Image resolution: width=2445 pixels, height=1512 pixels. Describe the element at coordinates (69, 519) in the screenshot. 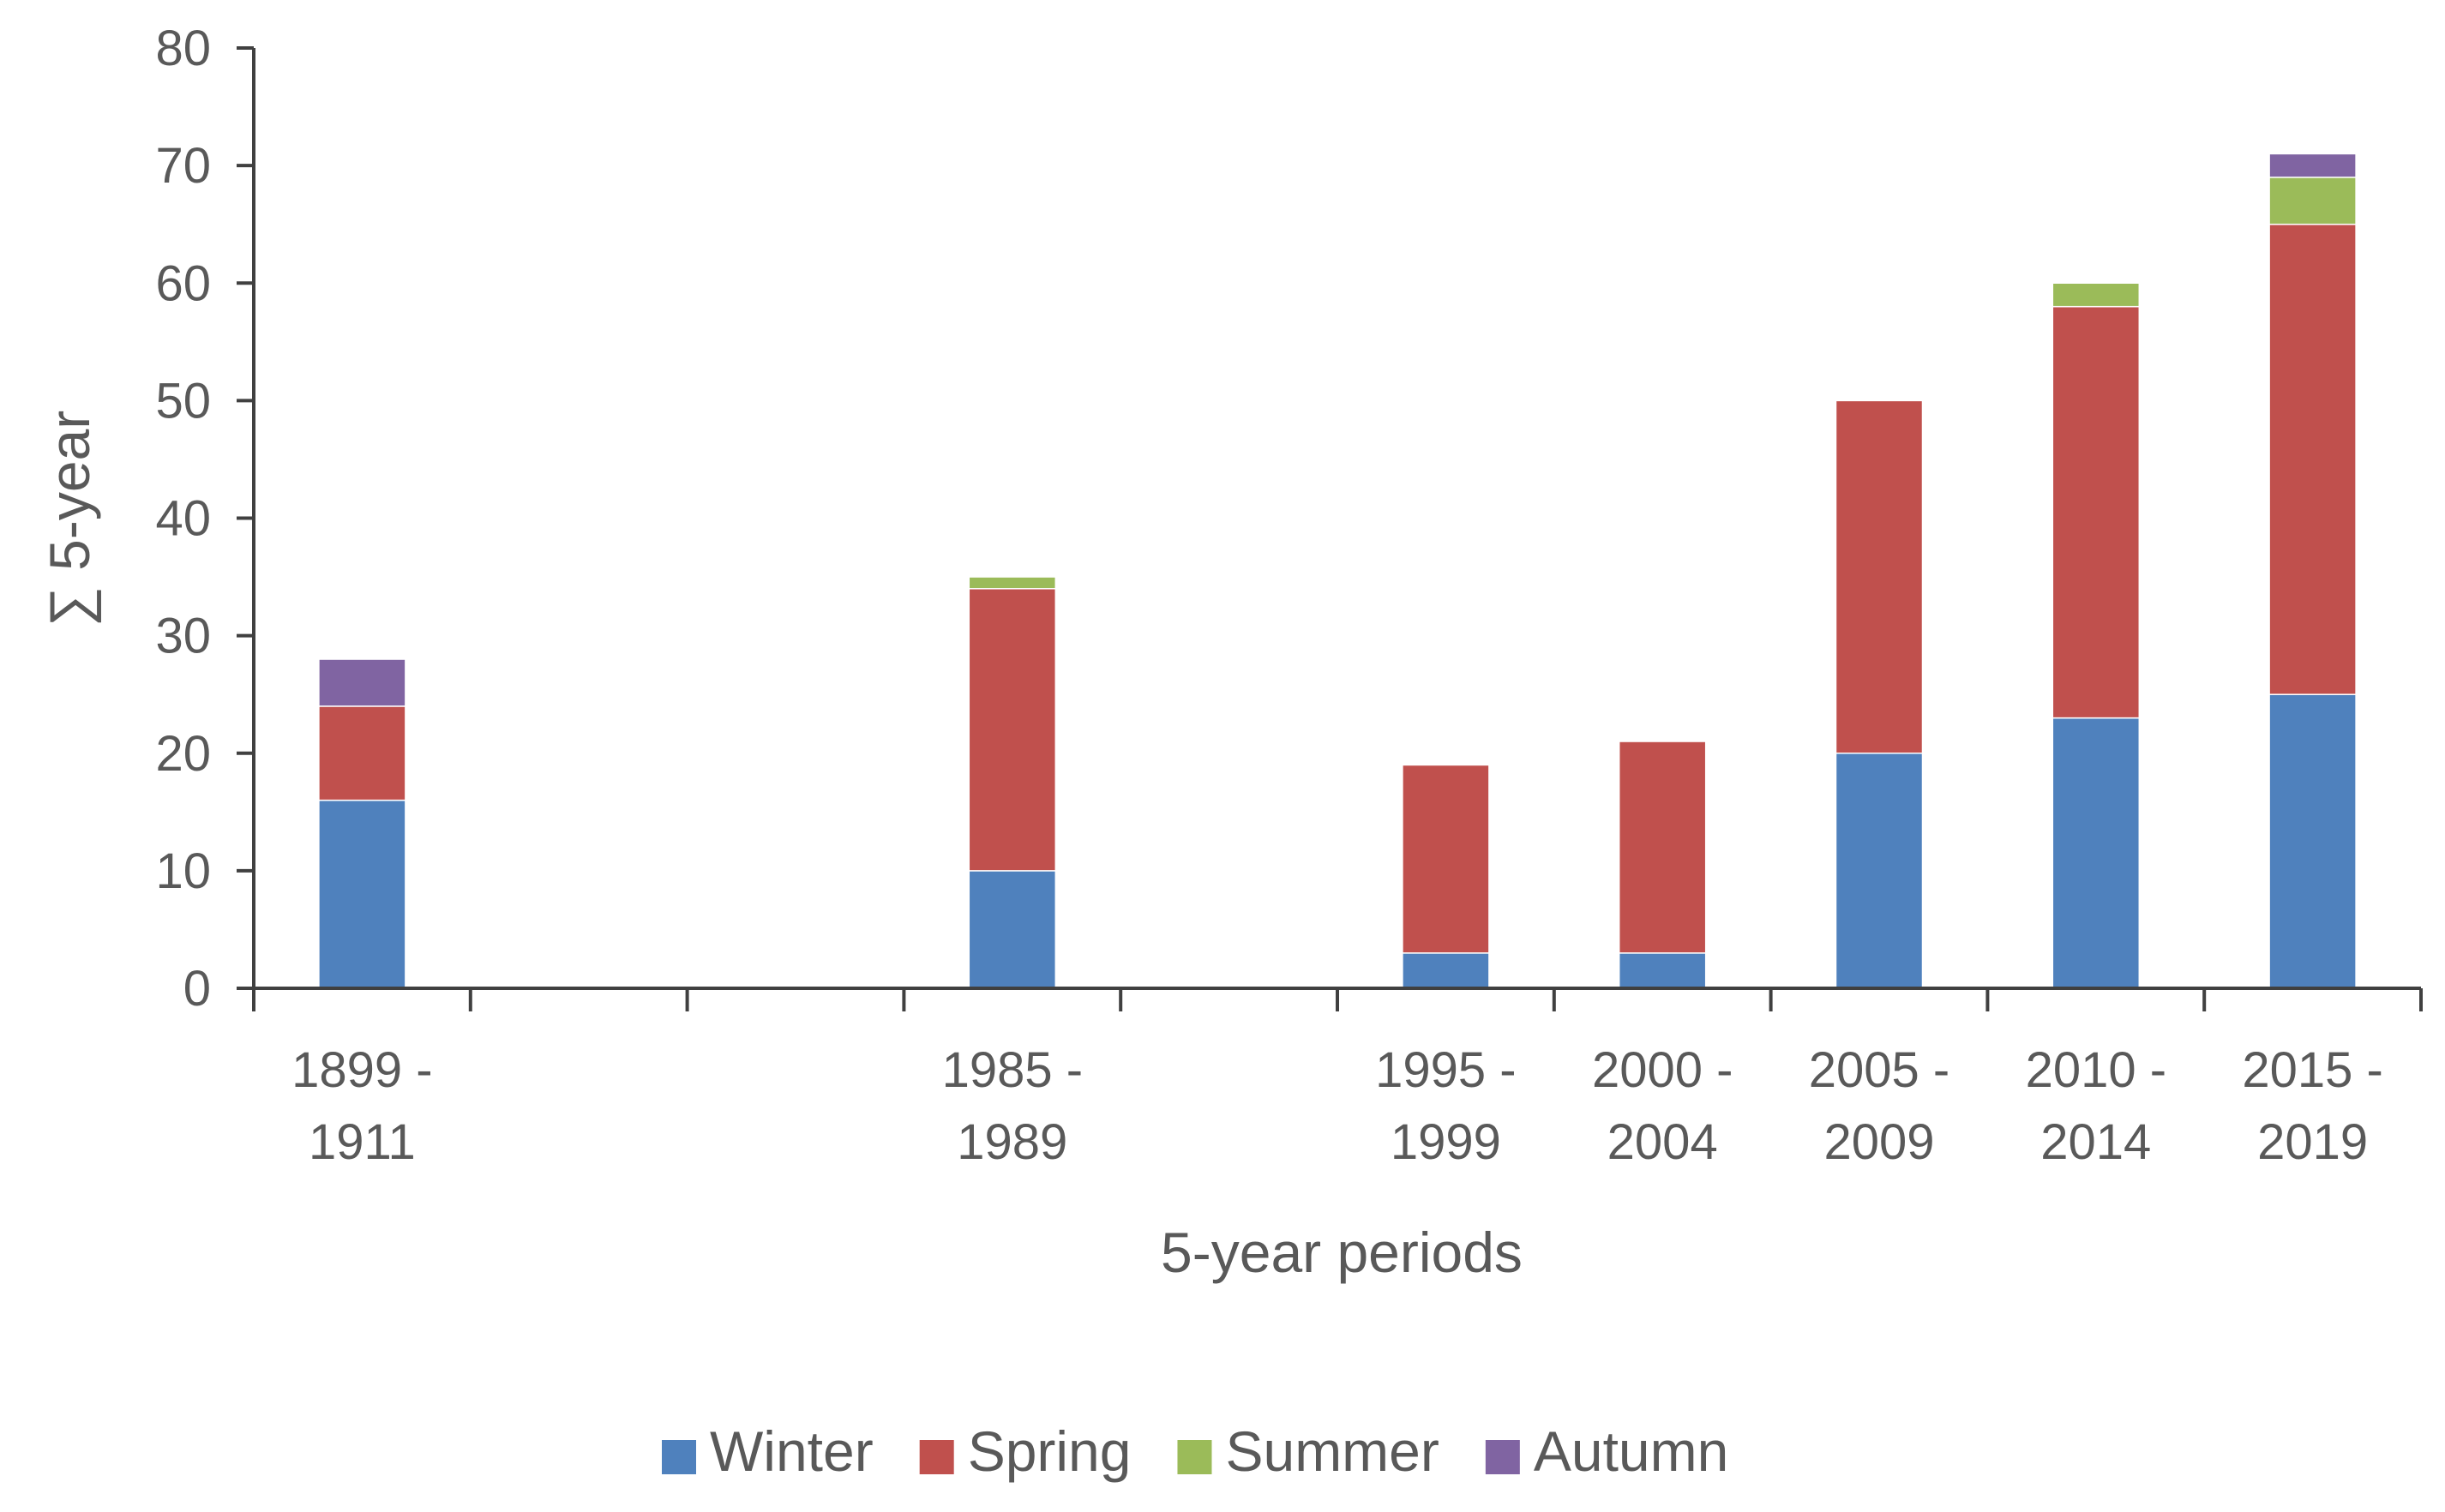

I see `y-axis-title: ∑ 5-year` at that location.